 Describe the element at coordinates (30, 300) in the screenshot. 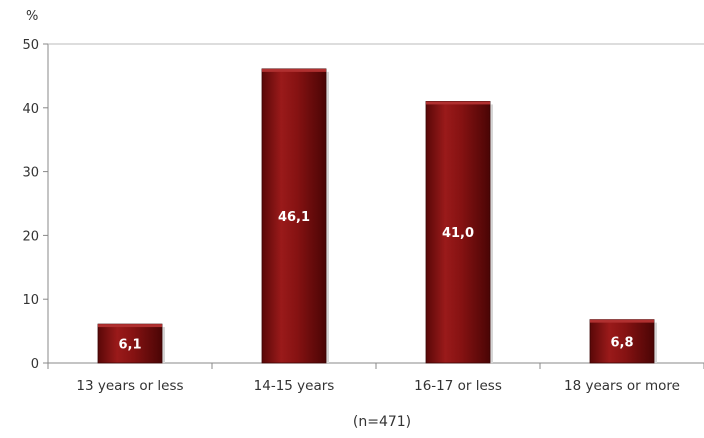

I see `y-tick-label: 10` at that location.